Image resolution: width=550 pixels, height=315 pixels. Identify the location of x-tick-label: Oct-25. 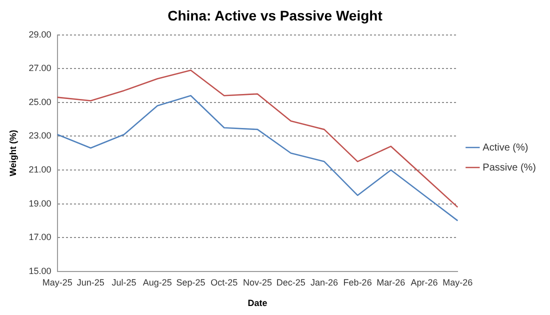
(224, 282).